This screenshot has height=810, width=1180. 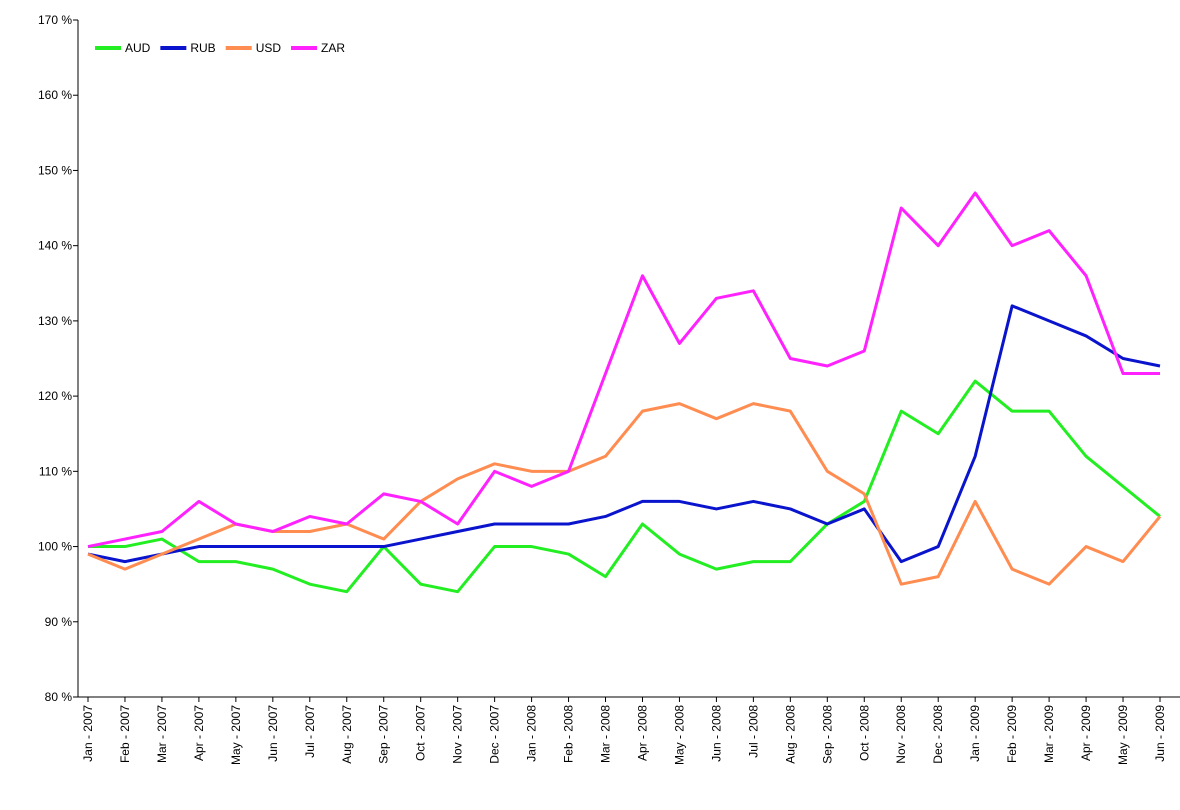 What do you see at coordinates (642, 733) in the screenshot?
I see `x-tick-label: Apr - 2008` at bounding box center [642, 733].